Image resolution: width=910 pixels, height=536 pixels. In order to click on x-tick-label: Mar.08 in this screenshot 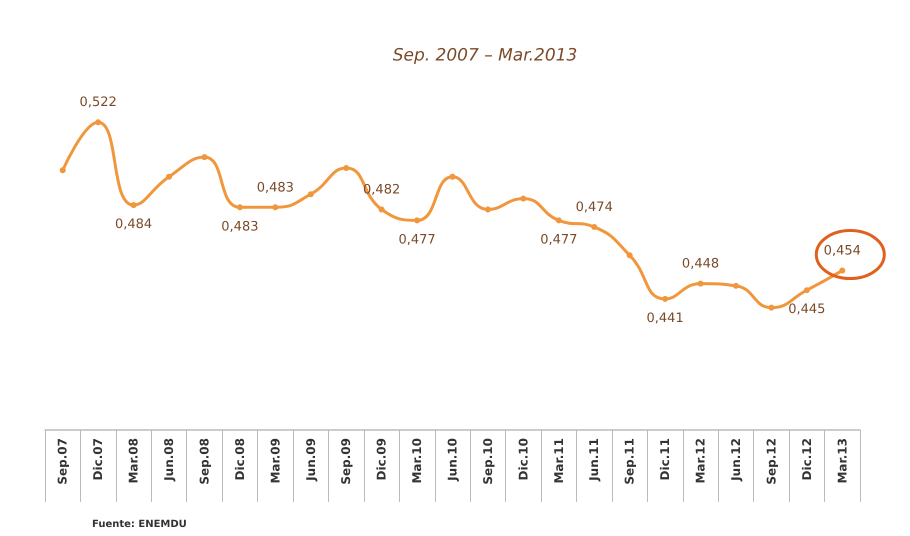, I will do `click(133, 461)`.